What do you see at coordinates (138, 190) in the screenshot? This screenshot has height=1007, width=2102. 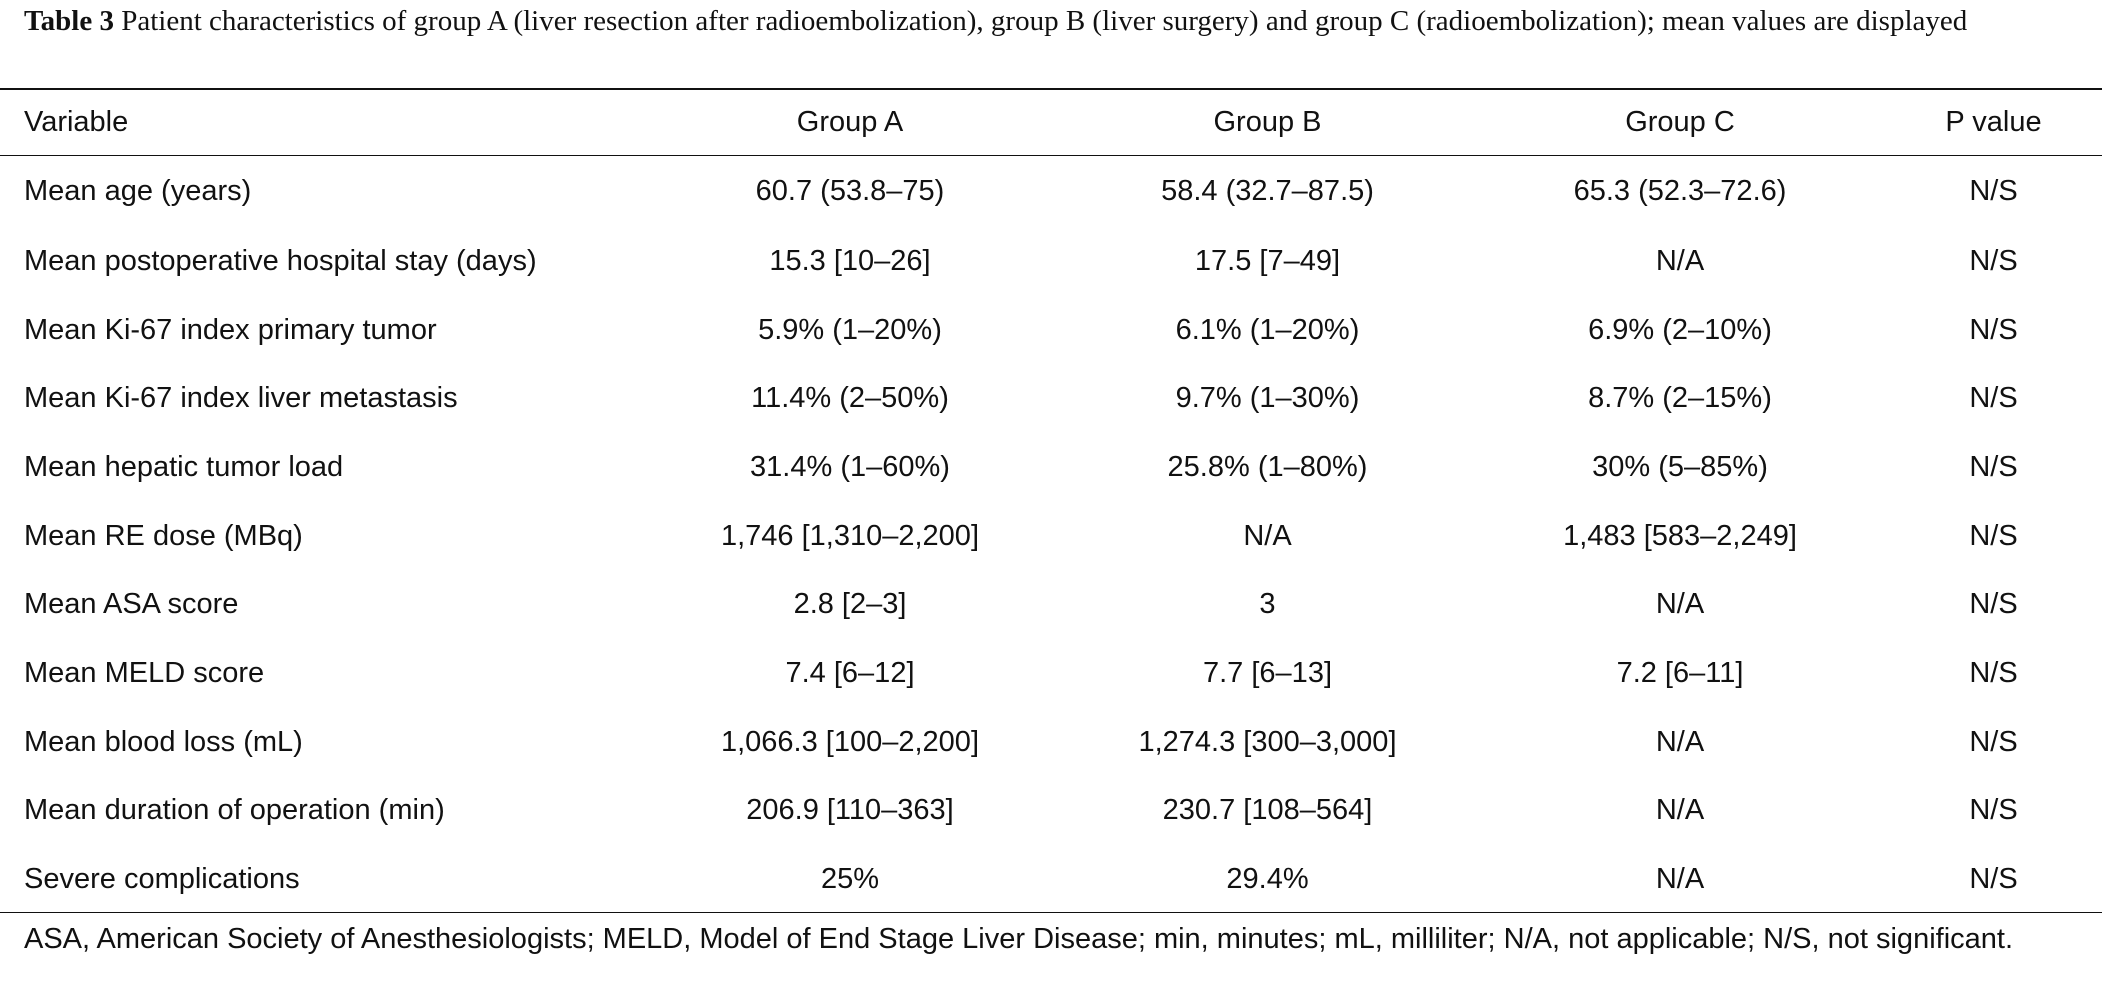 I see `cell-variable: Mean age (years)` at bounding box center [138, 190].